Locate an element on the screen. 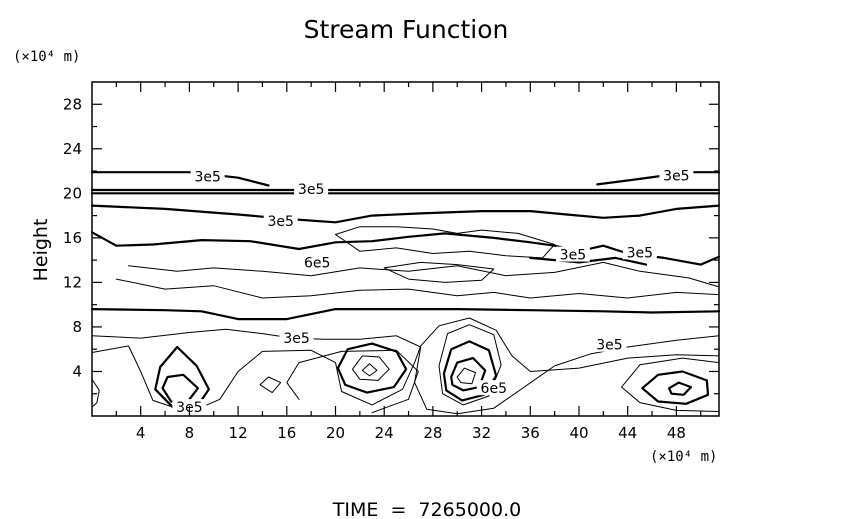 The height and width of the screenshot is (519, 854). x-tick-label: 4 is located at coordinates (141, 433).